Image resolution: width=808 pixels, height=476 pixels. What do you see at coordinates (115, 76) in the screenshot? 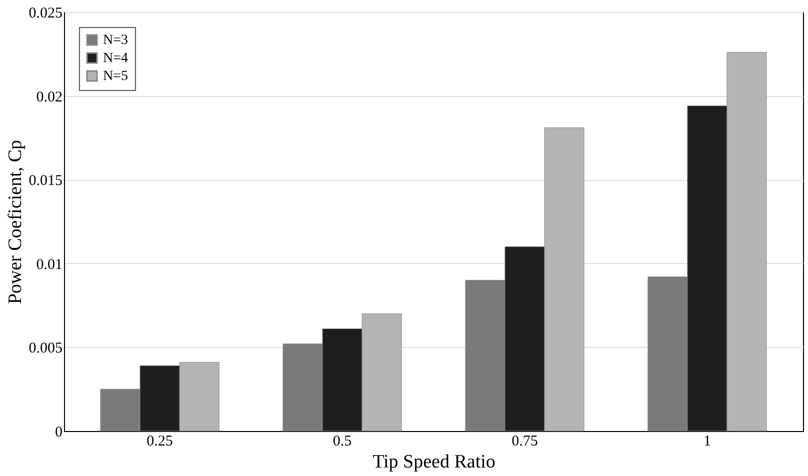
I see `legend-label: N=5` at bounding box center [115, 76].